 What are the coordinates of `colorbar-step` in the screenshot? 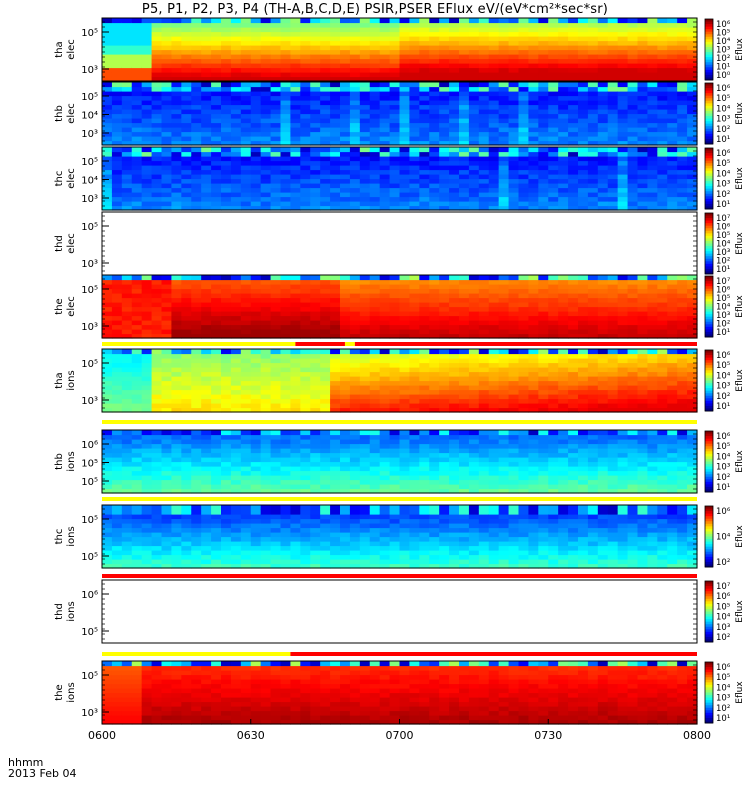 It's located at (709, 248).